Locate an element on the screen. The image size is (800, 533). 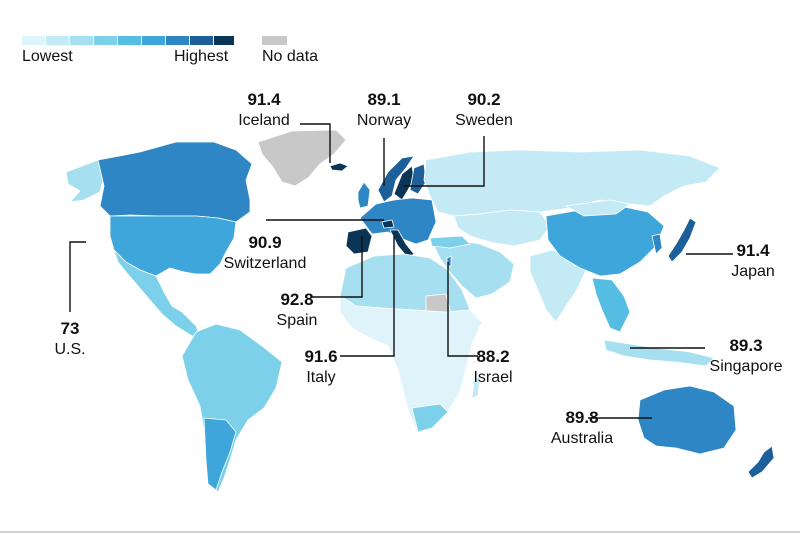
italy-shape is located at coordinates (402, 244).